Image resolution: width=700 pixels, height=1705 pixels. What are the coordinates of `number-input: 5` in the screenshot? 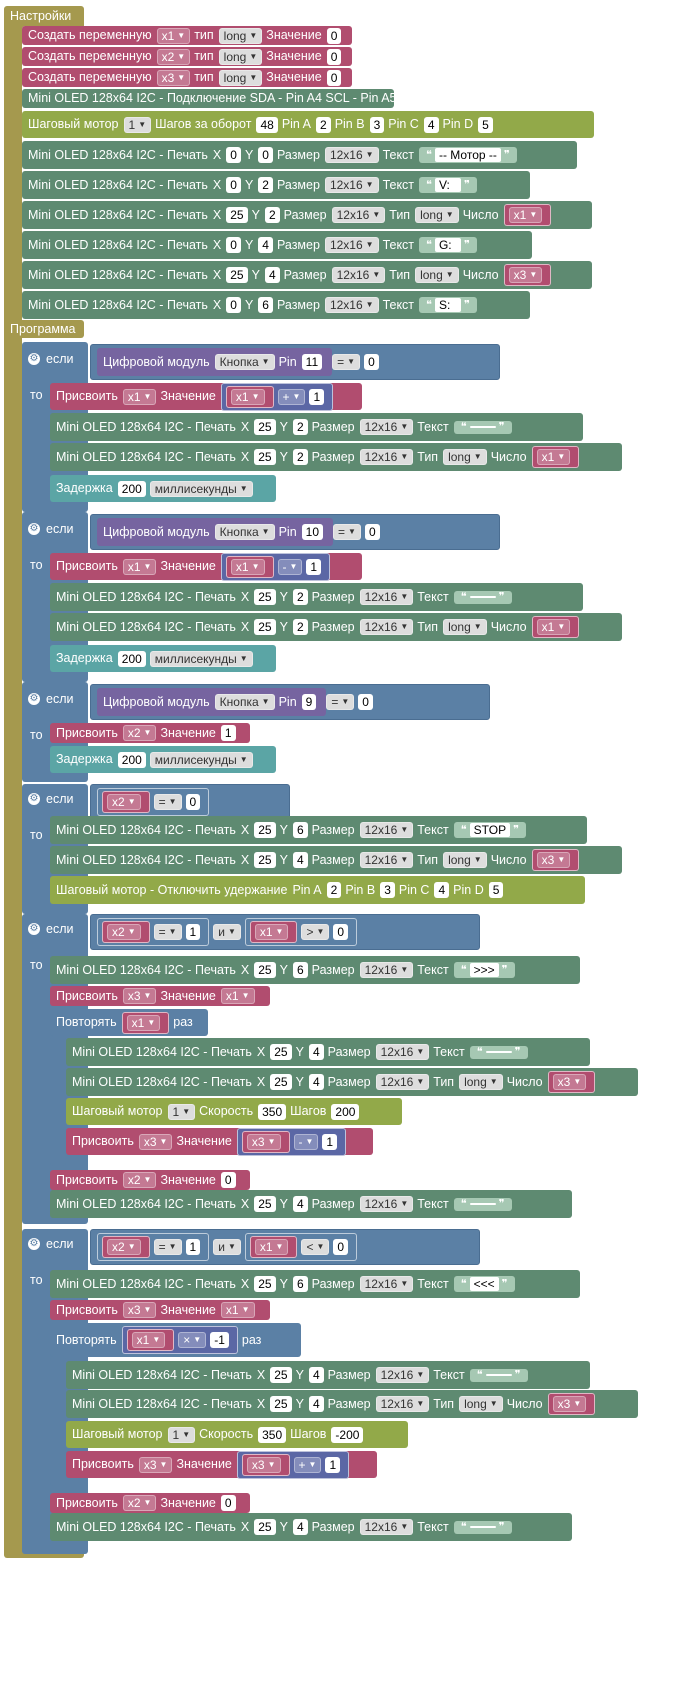 It's located at (485, 124).